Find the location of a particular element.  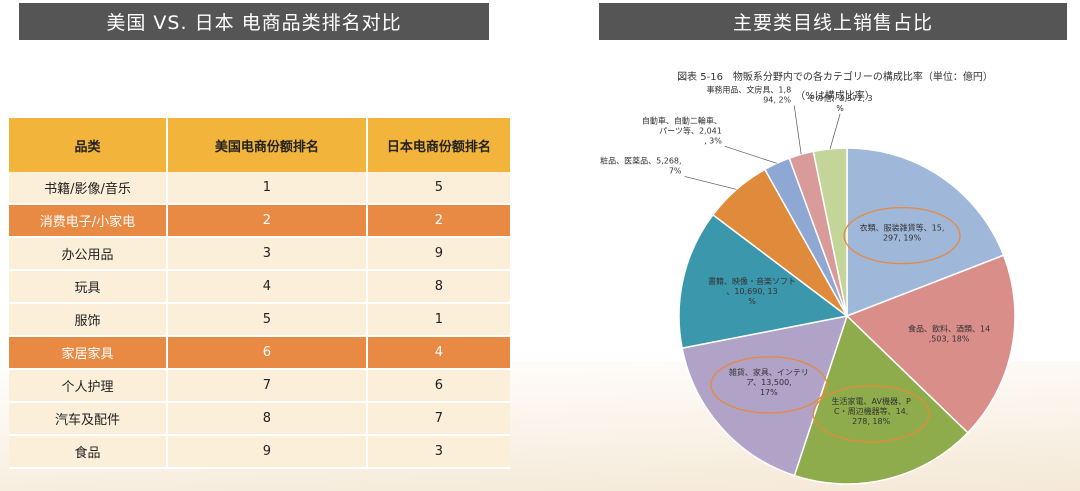

pie-slice-label: 297, 19% is located at coordinates (902, 238).